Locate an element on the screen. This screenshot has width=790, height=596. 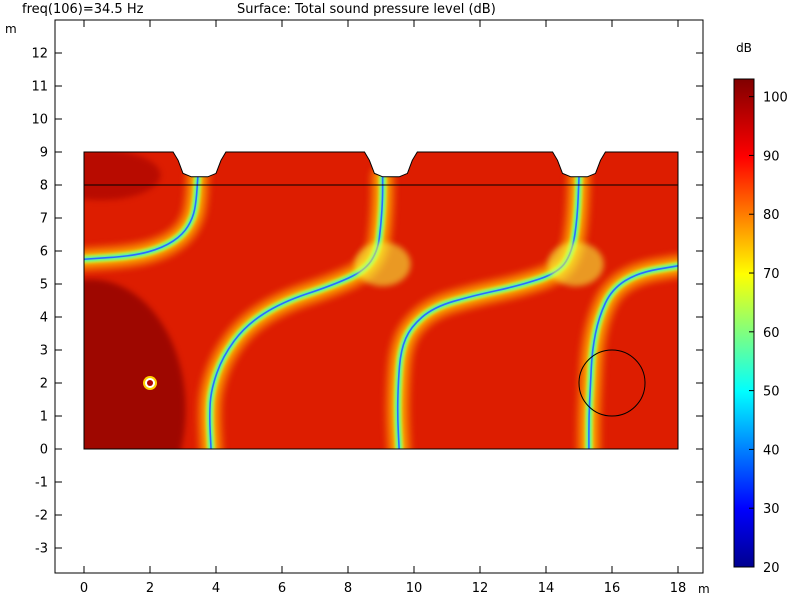
point-source is located at coordinates (150, 383).